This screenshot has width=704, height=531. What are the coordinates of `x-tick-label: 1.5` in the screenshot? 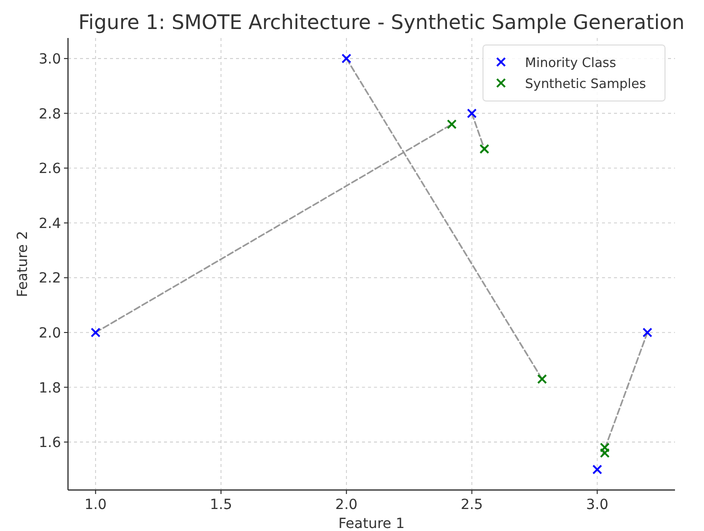 It's located at (221, 505).